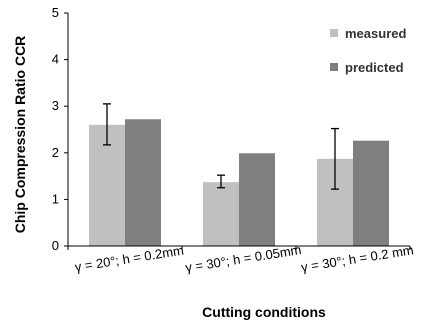 Image resolution: width=424 pixels, height=326 pixels. I want to click on y-ticks: 0 1 2 3 4 5, so click(60, 129).